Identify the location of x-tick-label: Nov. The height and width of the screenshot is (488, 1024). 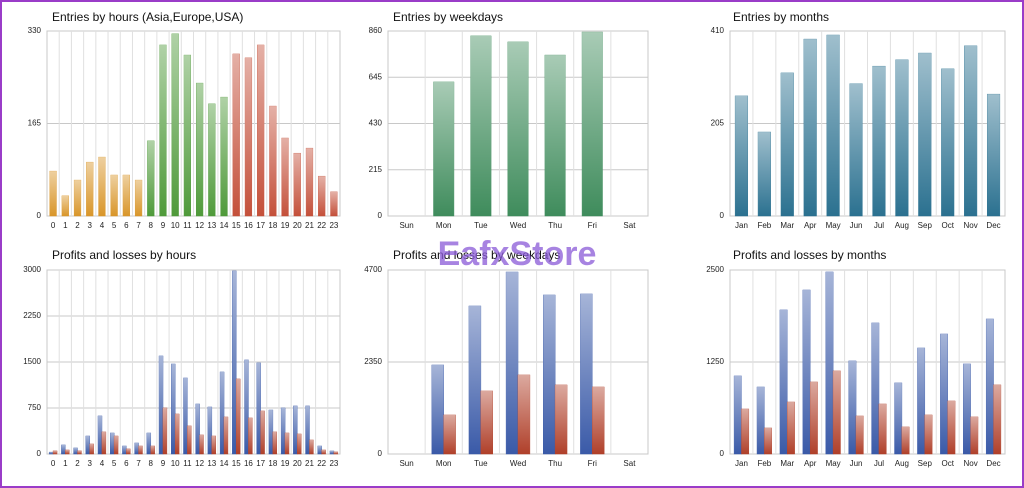
(971, 463).